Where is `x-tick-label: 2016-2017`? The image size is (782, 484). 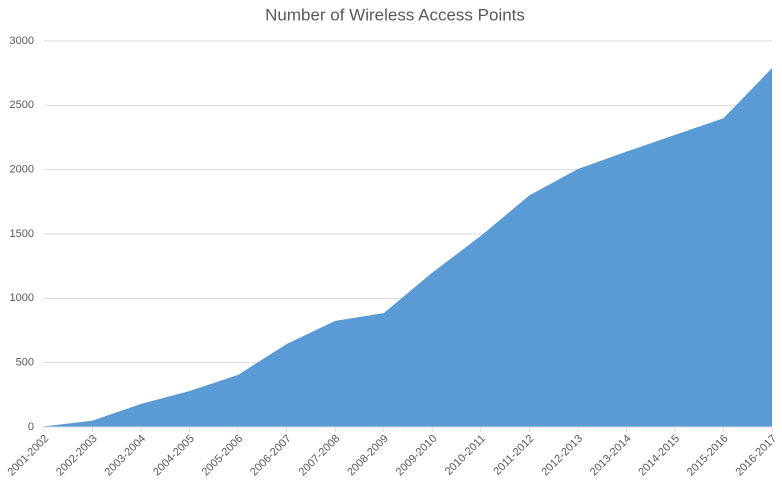 x-tick-label: 2016-2017 is located at coordinates (756, 456).